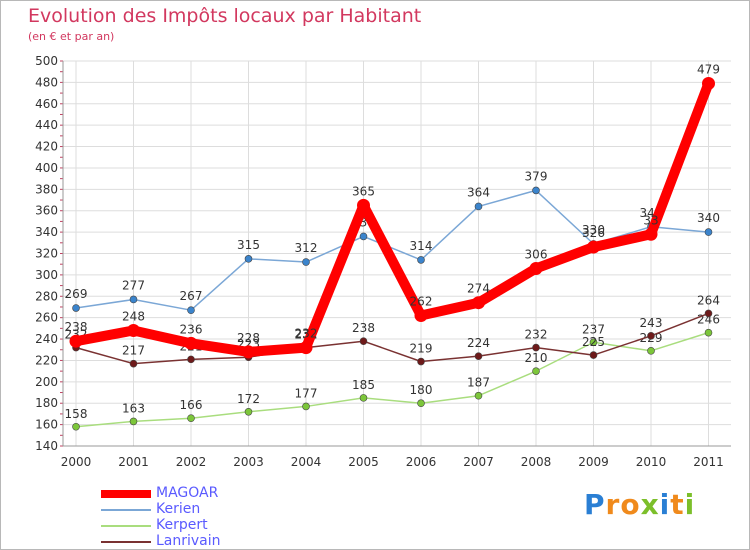  I want to click on point-magoar-2005, so click(363, 205).